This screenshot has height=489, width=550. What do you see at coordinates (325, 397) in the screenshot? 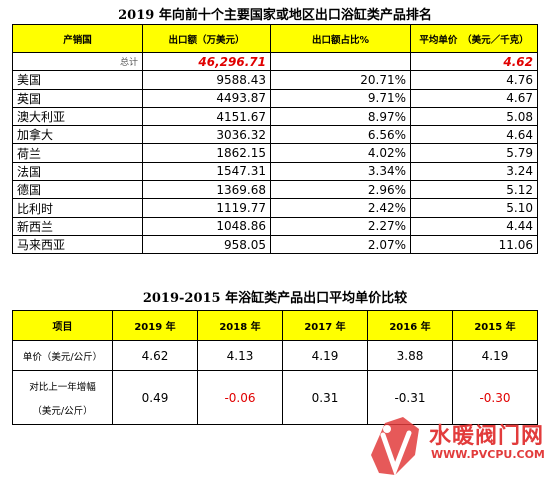
I see `yoy-change-cell: 0.31` at bounding box center [325, 397].